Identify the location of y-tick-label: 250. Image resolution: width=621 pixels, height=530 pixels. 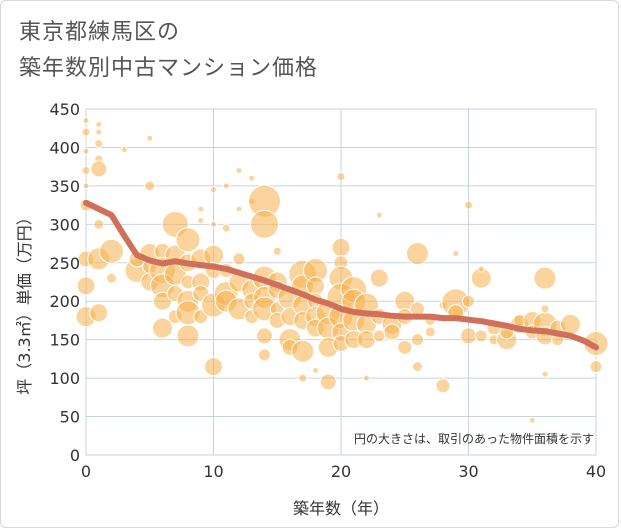
(64, 263).